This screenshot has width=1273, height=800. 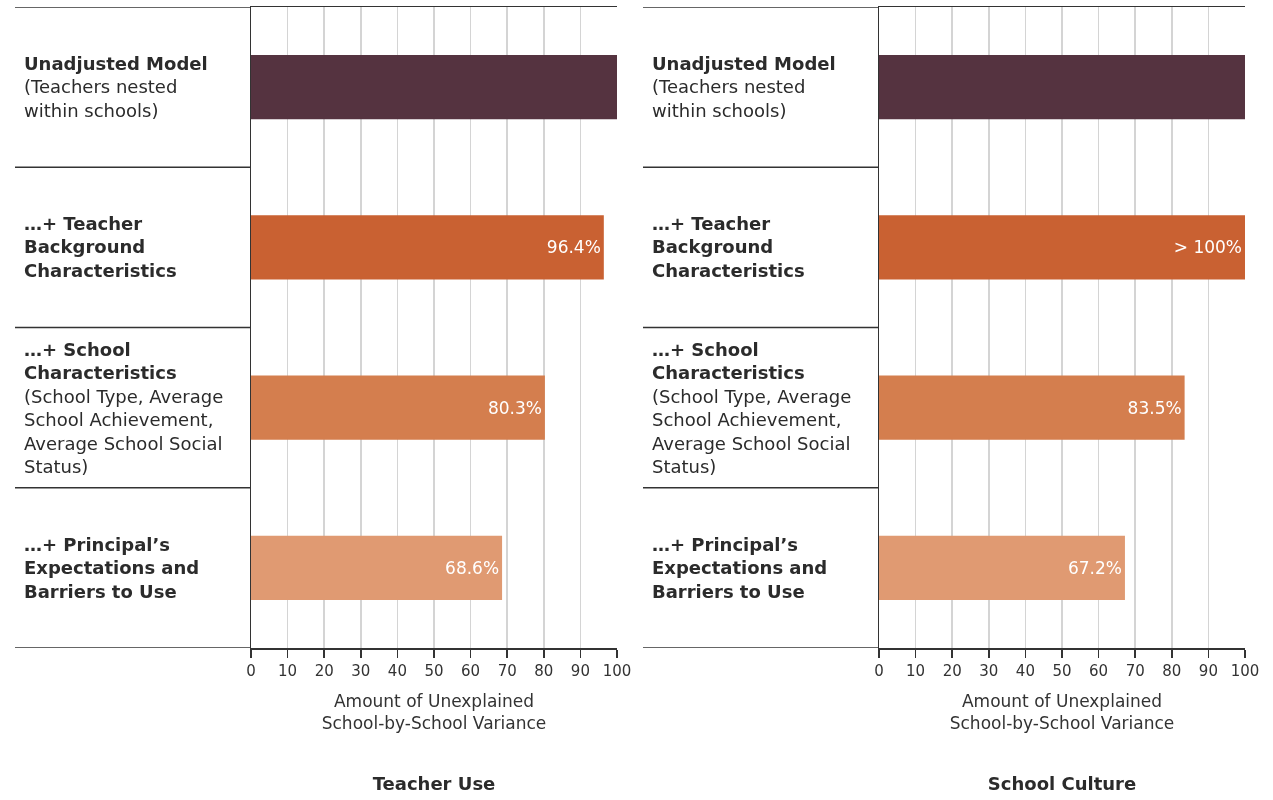 I want to click on text: Teacher Use, so click(x=434, y=784).